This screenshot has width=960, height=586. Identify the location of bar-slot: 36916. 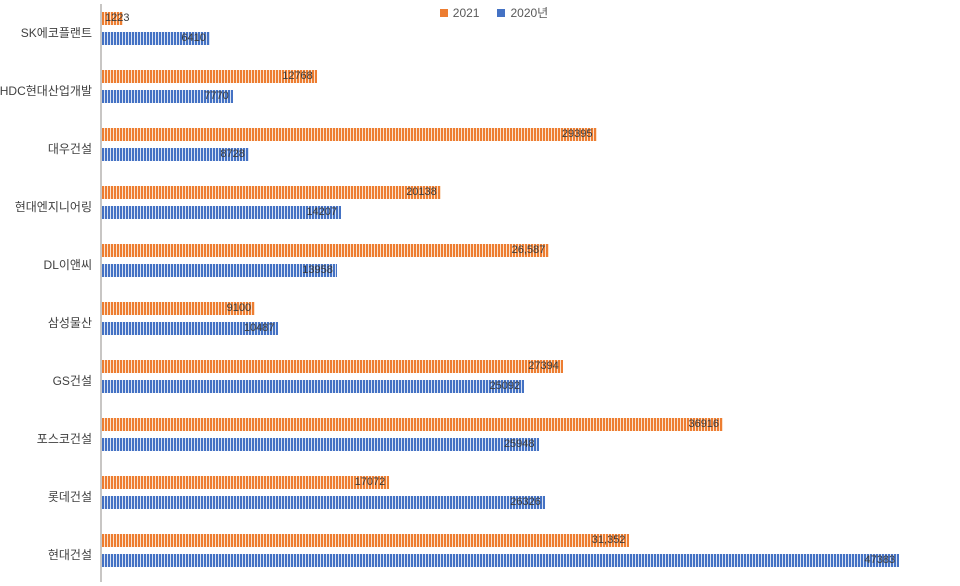
(531, 424).